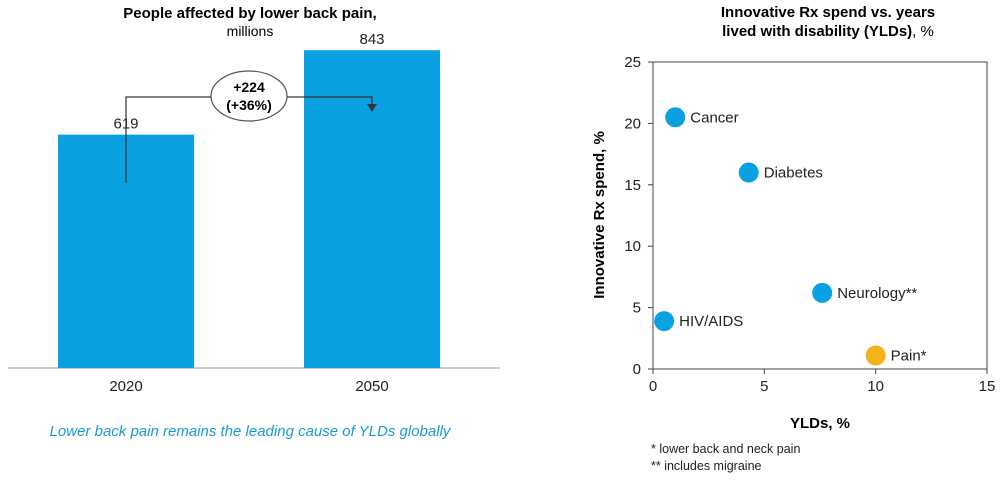 The height and width of the screenshot is (481, 1000). What do you see at coordinates (726, 449) in the screenshot?
I see `footnote-1: * lower back and neck pain` at bounding box center [726, 449].